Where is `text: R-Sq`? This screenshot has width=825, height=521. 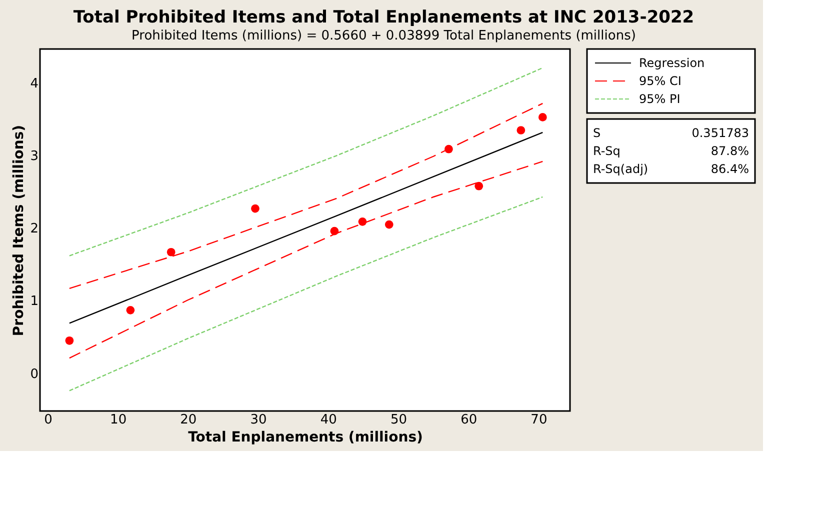 text: R-Sq is located at coordinates (606, 151).